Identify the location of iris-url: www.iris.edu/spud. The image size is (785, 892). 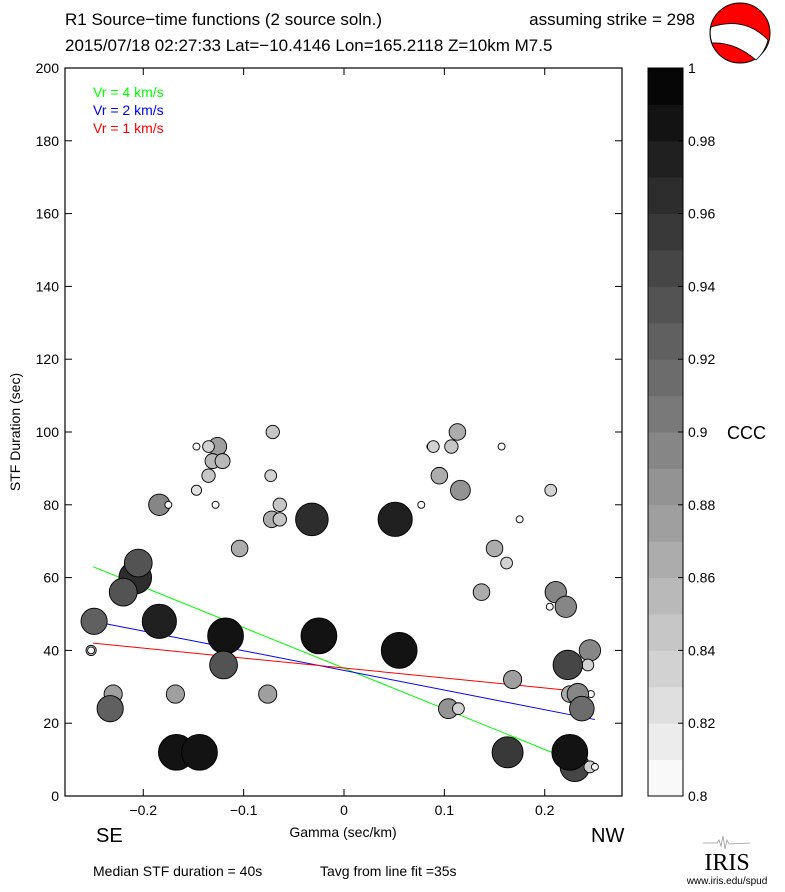
(727, 881).